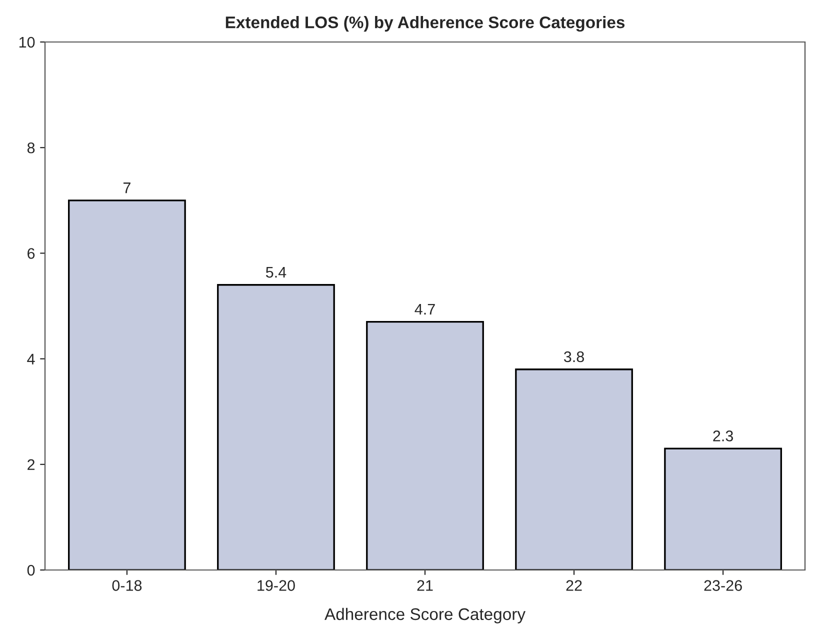 Image resolution: width=821 pixels, height=644 pixels. Describe the element at coordinates (723, 436) in the screenshot. I see `data-label: 2.3` at that location.